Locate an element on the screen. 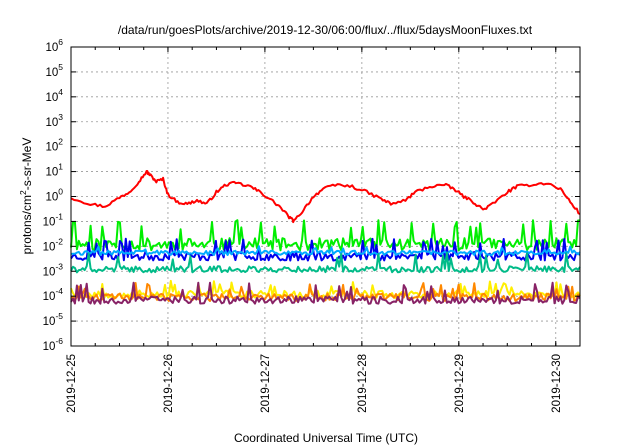  y-tick-label: 10³ is located at coordinates (54, 120).